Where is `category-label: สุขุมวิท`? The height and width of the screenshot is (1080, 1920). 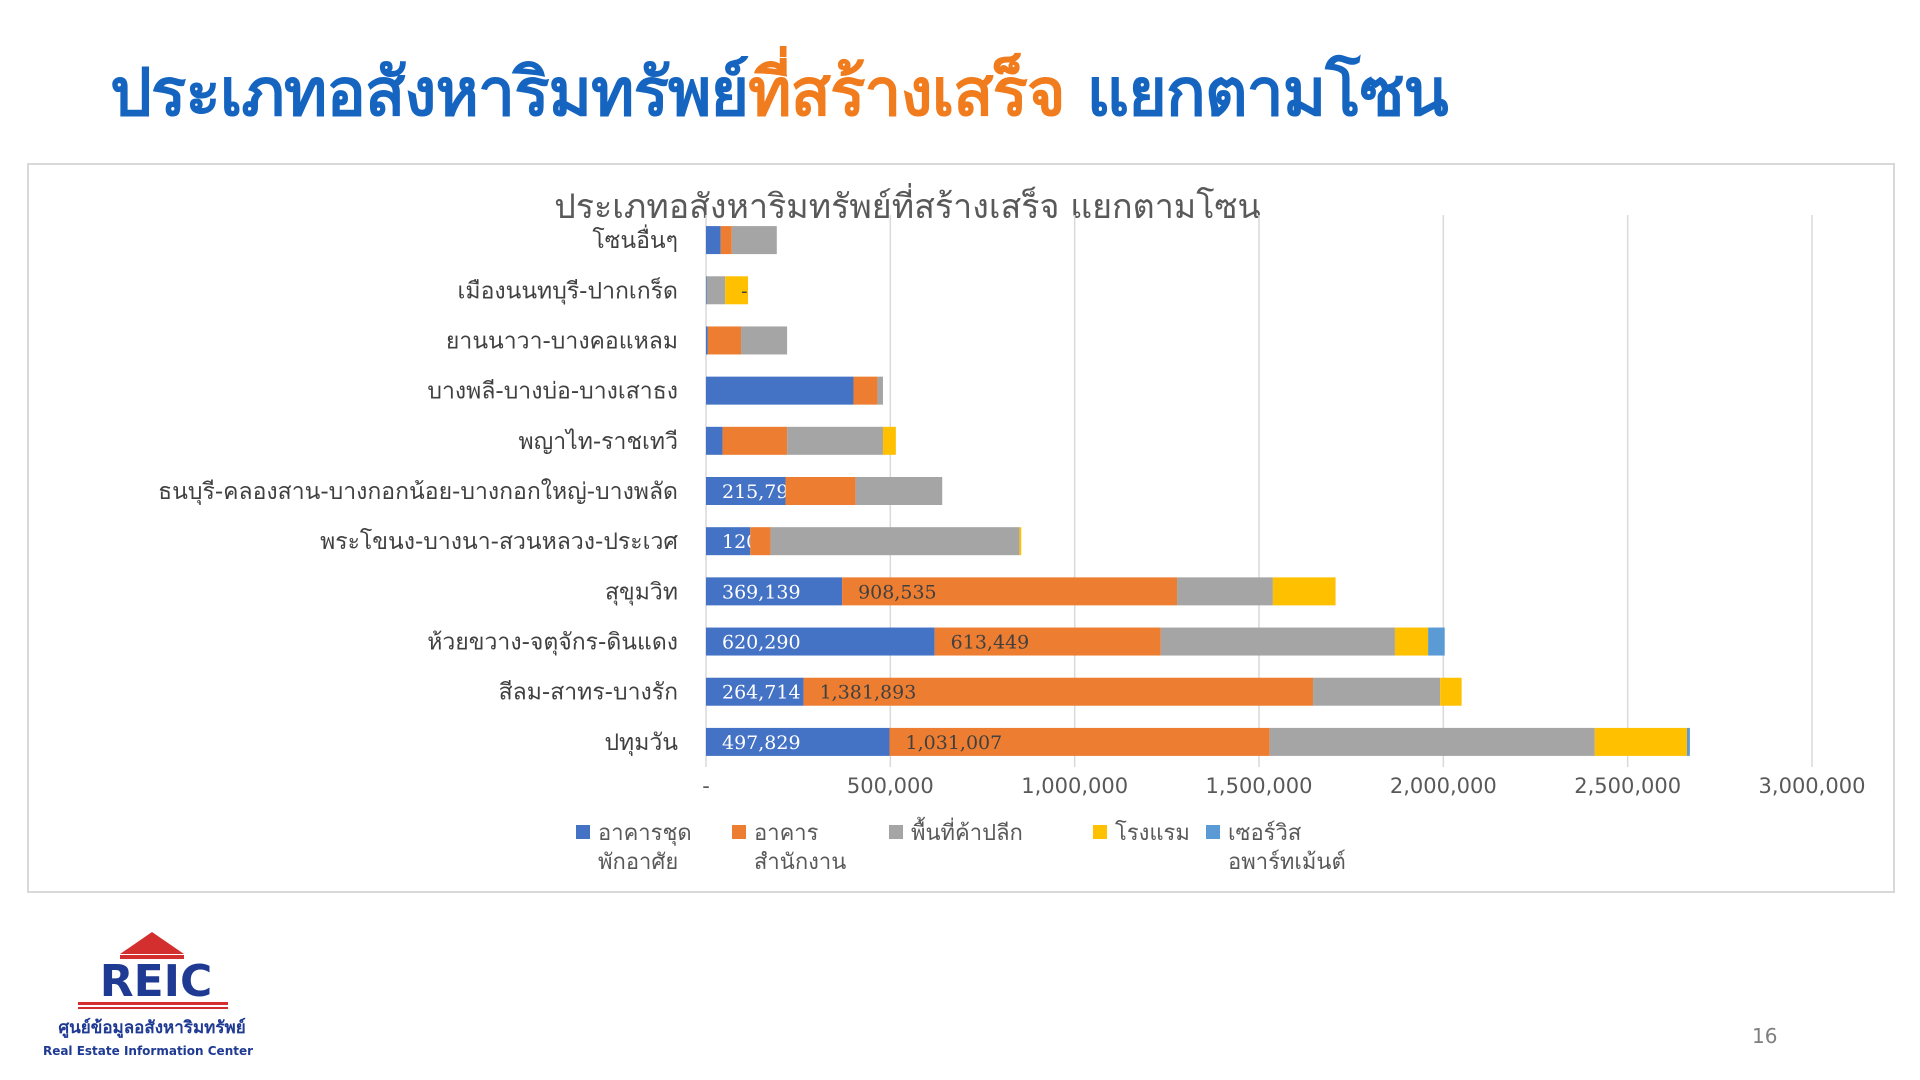 category-label: สุขุมวิท is located at coordinates (641, 592).